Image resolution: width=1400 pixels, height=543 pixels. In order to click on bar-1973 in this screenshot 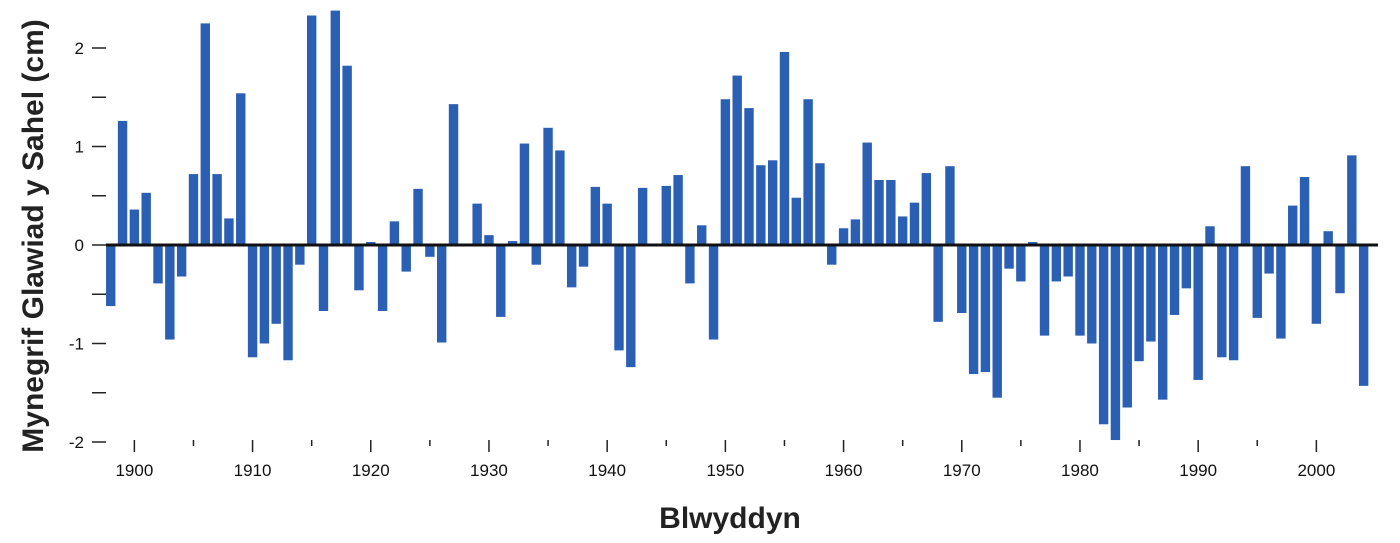, I will do `click(997, 321)`.